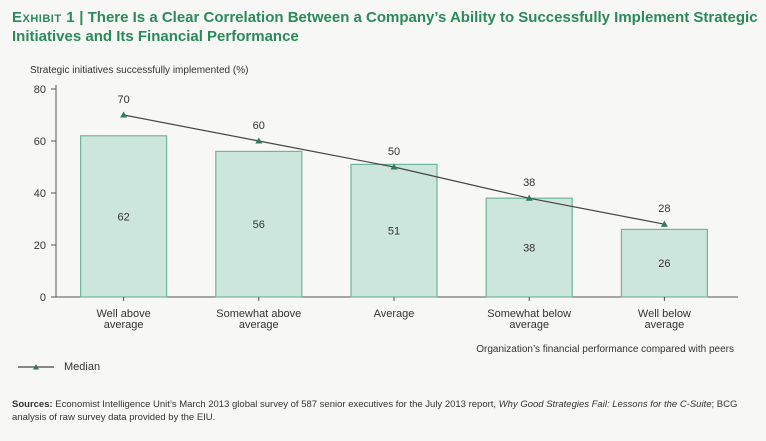  I want to click on x-tick-label: Somewhat above, so click(258, 314).